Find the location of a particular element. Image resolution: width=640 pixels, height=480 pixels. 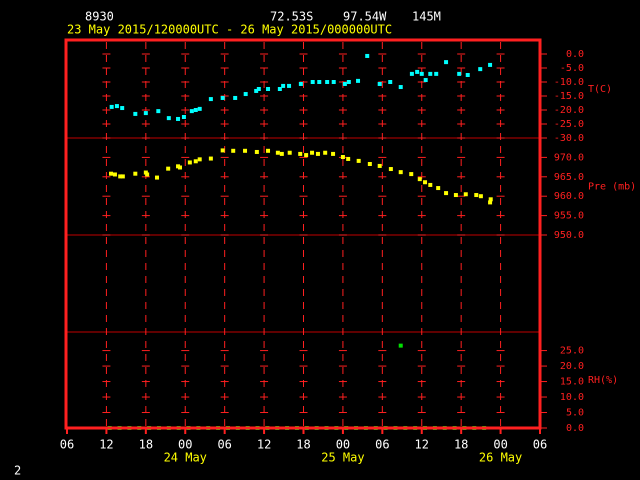

y-tick-label: -15.0 is located at coordinates (569, 96).